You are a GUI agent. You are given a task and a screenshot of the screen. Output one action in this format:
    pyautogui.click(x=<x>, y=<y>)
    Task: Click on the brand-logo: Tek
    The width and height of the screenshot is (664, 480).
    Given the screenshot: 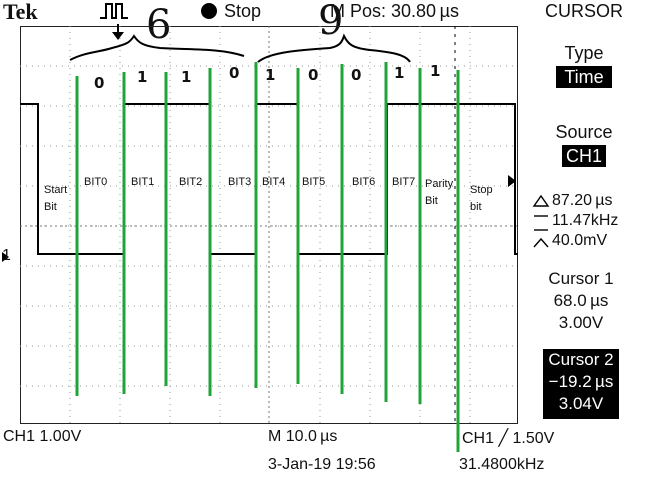 What is the action you would take?
    pyautogui.click(x=20, y=12)
    